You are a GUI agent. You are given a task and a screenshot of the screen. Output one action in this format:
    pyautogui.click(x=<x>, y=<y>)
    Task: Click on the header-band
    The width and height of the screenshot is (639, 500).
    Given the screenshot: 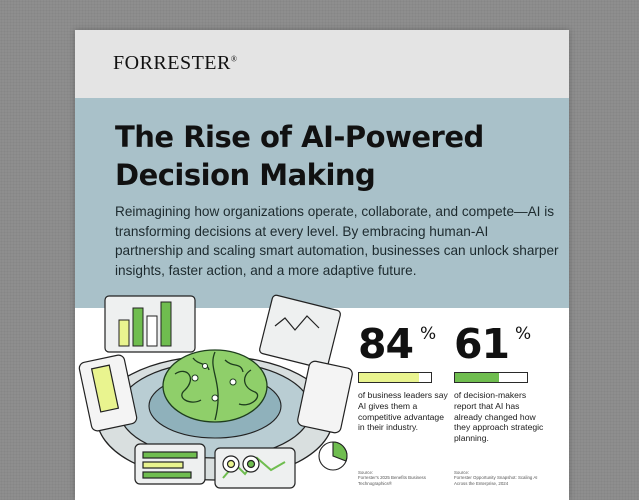 What is the action you would take?
    pyautogui.click(x=322, y=64)
    